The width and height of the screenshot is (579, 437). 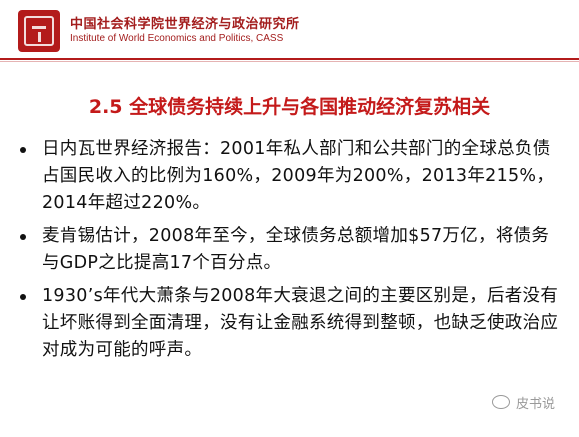 I want to click on institute-logo, so click(x=39, y=31).